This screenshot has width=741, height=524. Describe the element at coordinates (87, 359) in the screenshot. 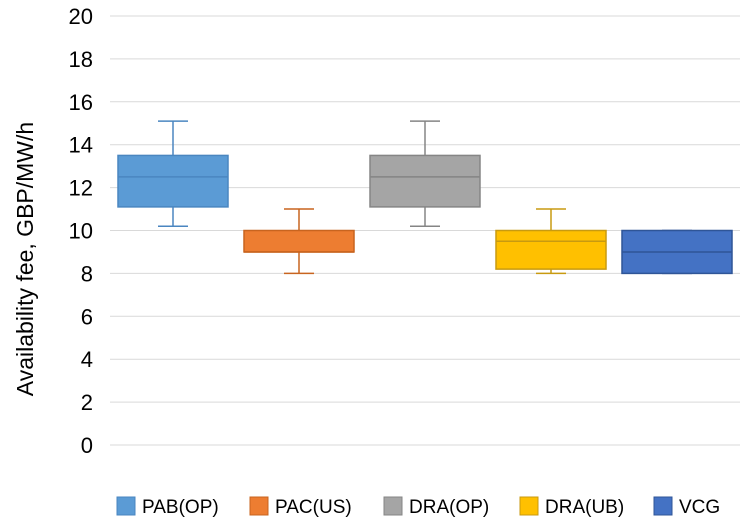

I see `y-tick-label: 4` at that location.